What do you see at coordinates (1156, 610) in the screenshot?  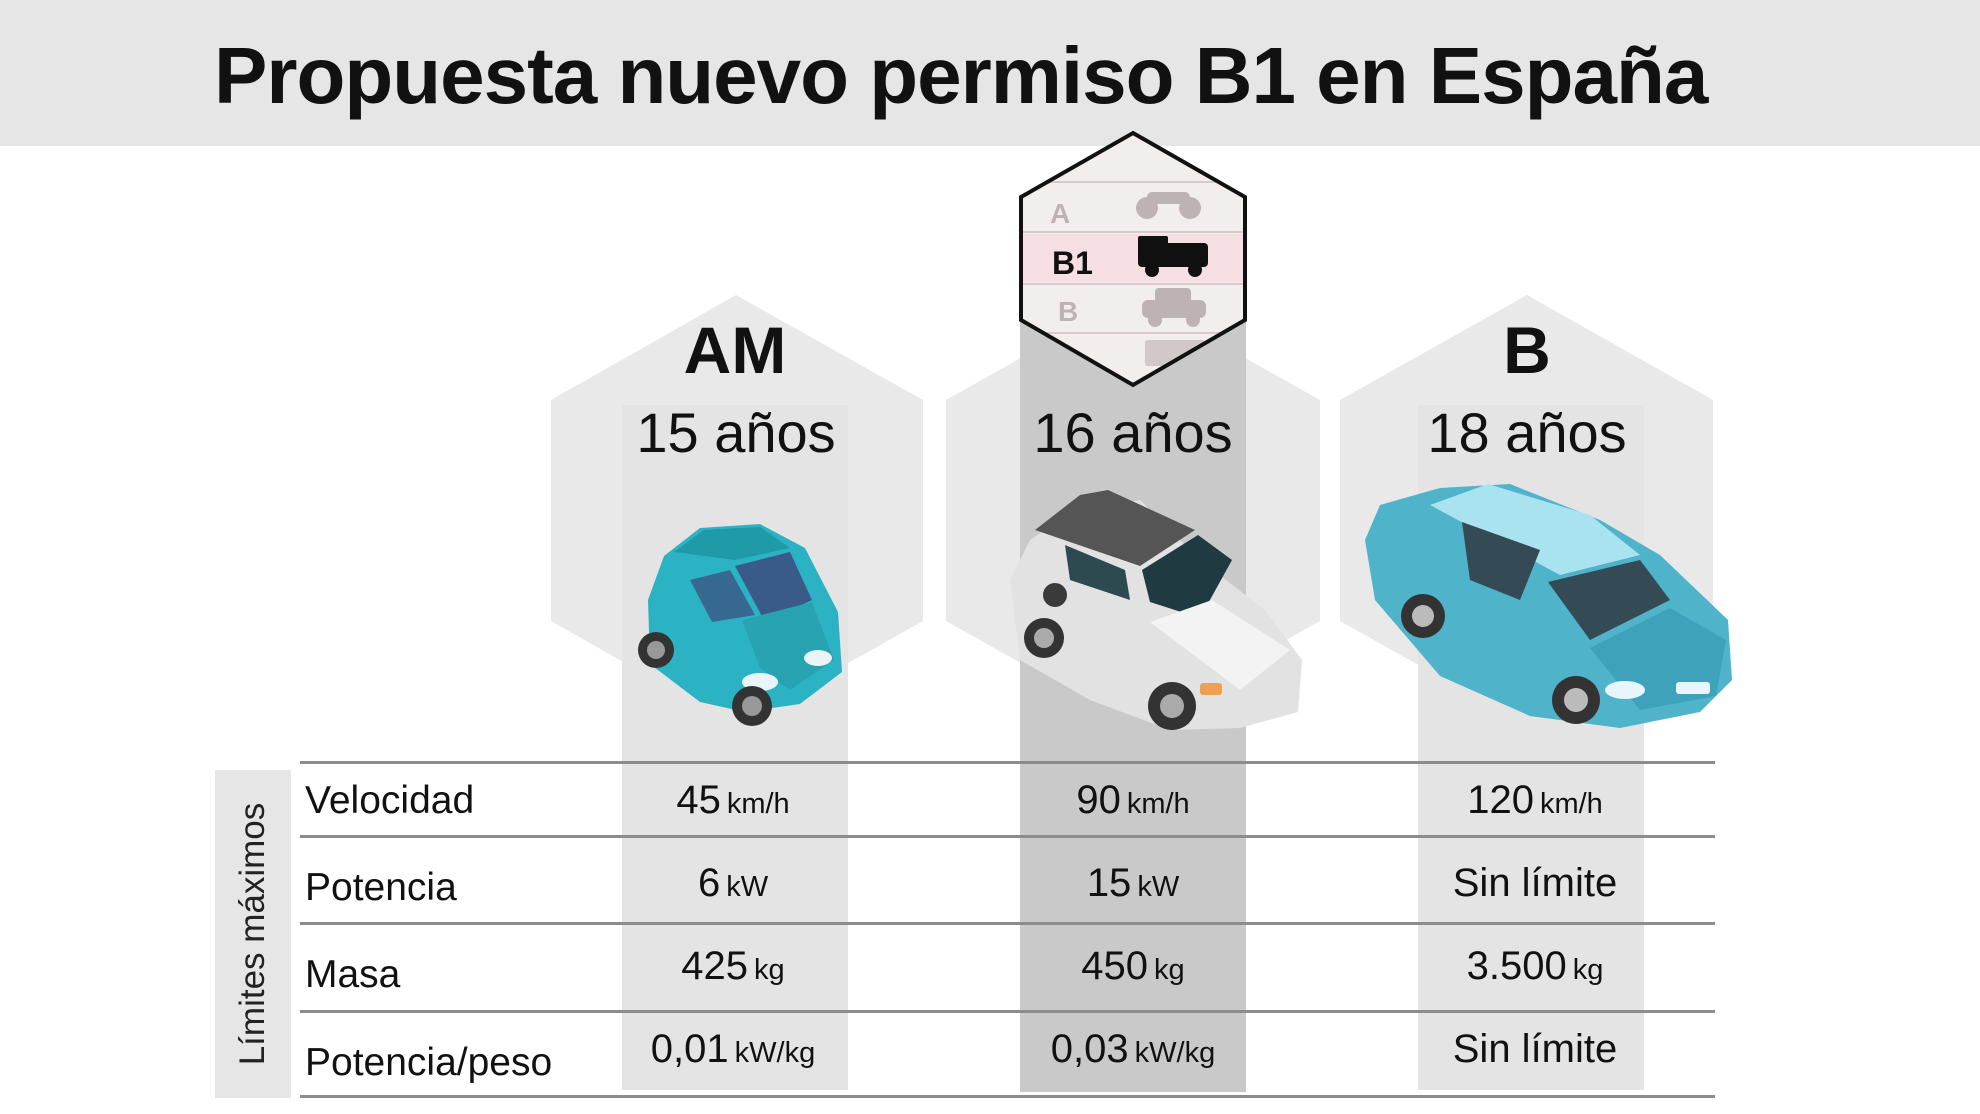 I see `car-b1-illustration` at bounding box center [1156, 610].